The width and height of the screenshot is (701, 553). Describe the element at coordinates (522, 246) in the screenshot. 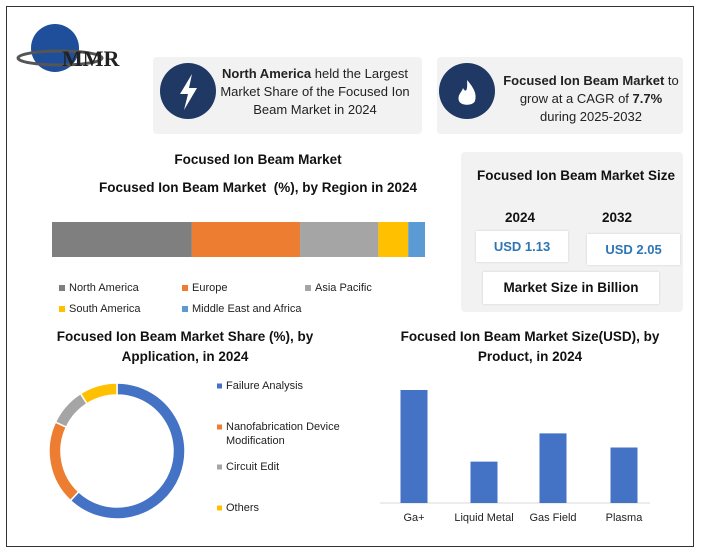

I see `size-value: USD 1.13` at that location.